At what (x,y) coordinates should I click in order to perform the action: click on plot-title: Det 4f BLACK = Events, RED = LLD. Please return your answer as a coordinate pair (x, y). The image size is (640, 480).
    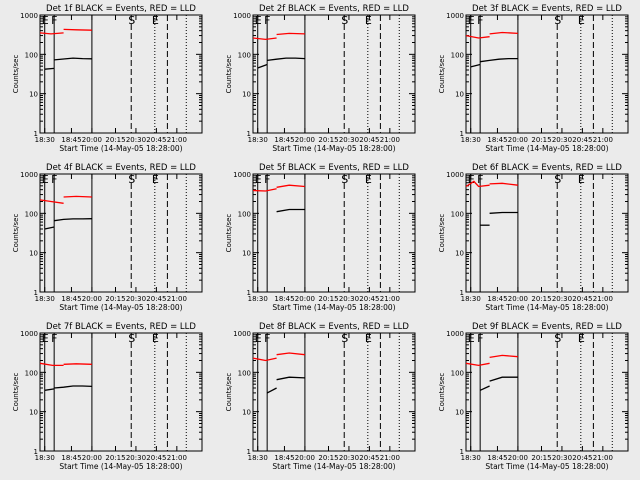
    Looking at the image, I should click on (121, 168).